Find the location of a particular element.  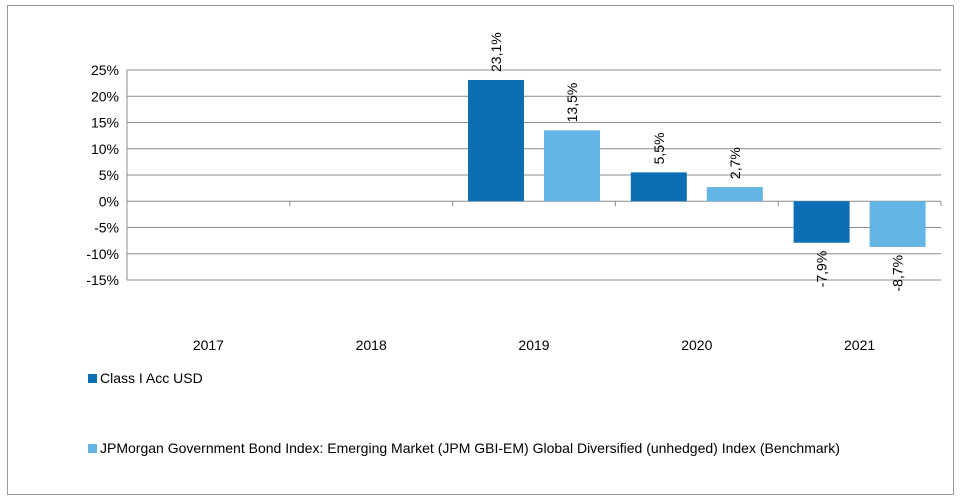

x-tick-label: 2021 is located at coordinates (859, 345).